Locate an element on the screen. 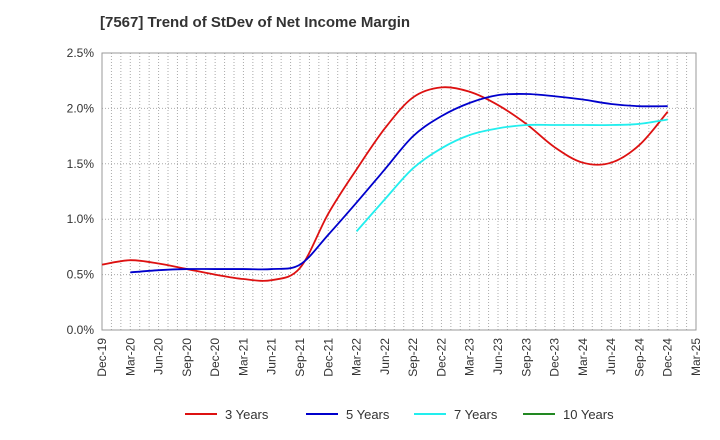 The width and height of the screenshot is (720, 440). x-tick-label: Dec-21 is located at coordinates (328, 357).